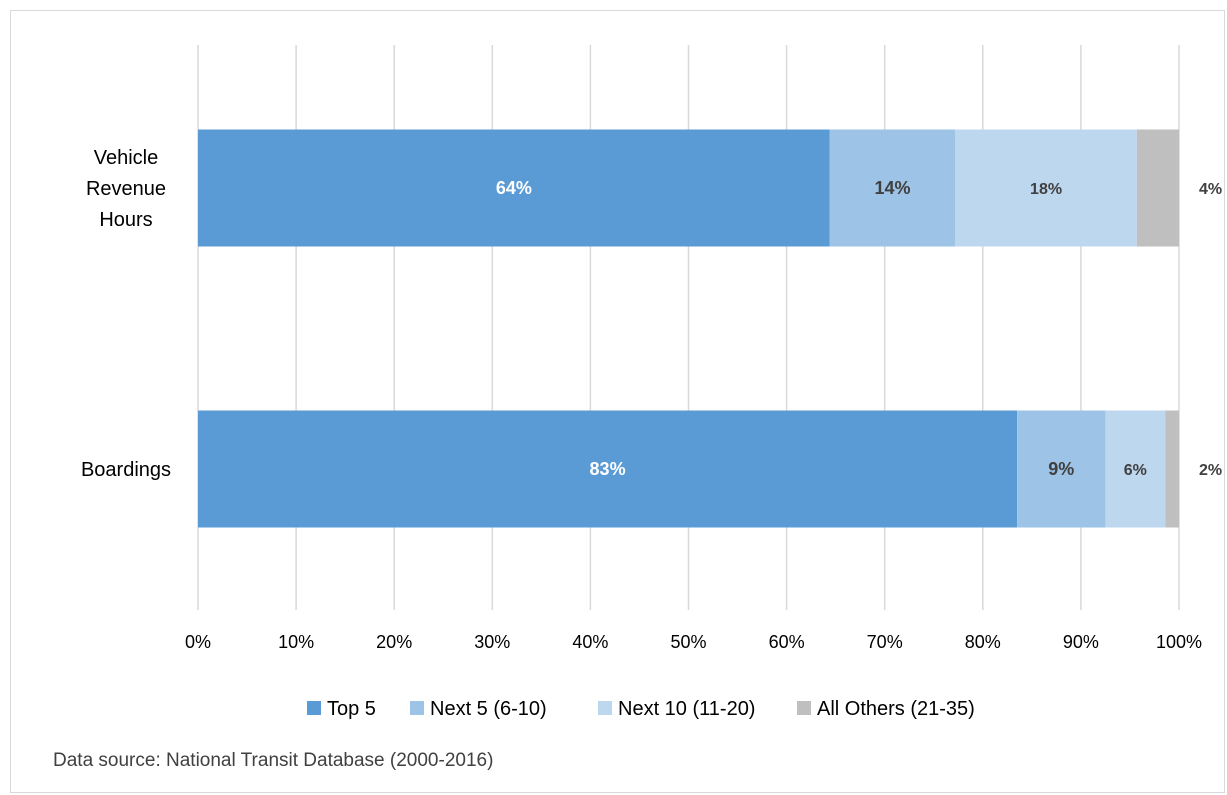 This screenshot has width=1227, height=795. Describe the element at coordinates (787, 642) in the screenshot. I see `x-tick-label: 60%` at that location.